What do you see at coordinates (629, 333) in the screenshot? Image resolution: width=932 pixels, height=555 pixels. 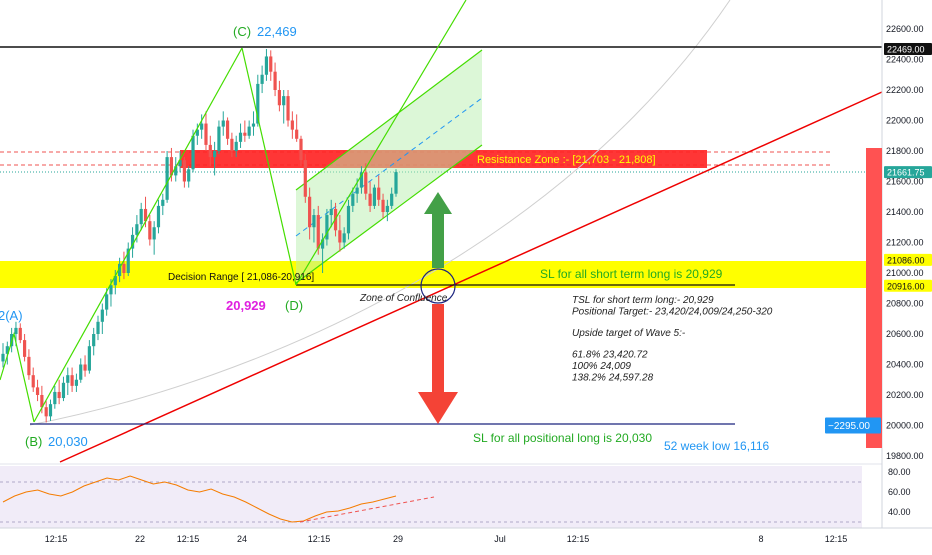 I see `note-line: Upside target of Wave 5:-` at bounding box center [629, 333].